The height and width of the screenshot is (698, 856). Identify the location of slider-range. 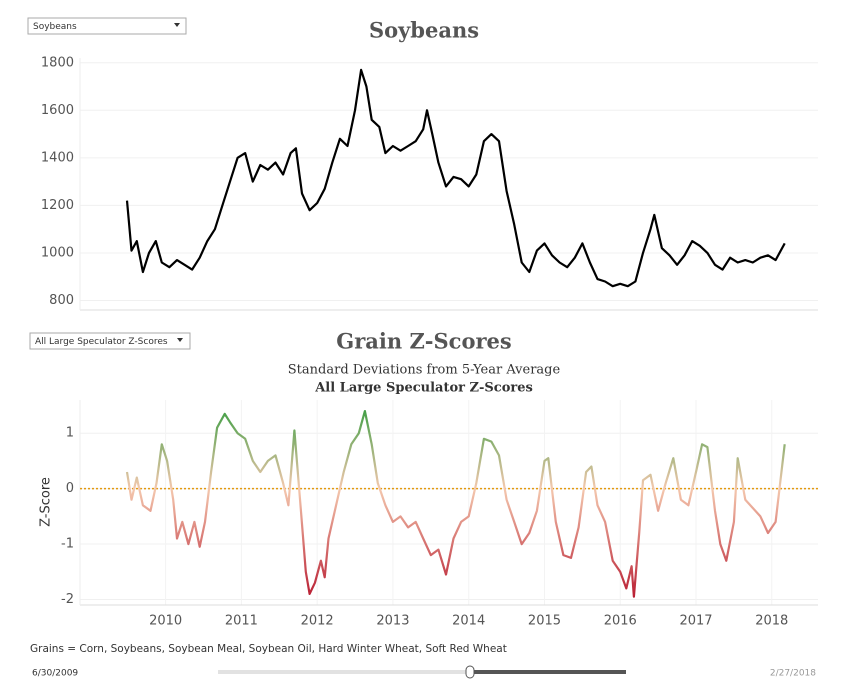
(548, 672).